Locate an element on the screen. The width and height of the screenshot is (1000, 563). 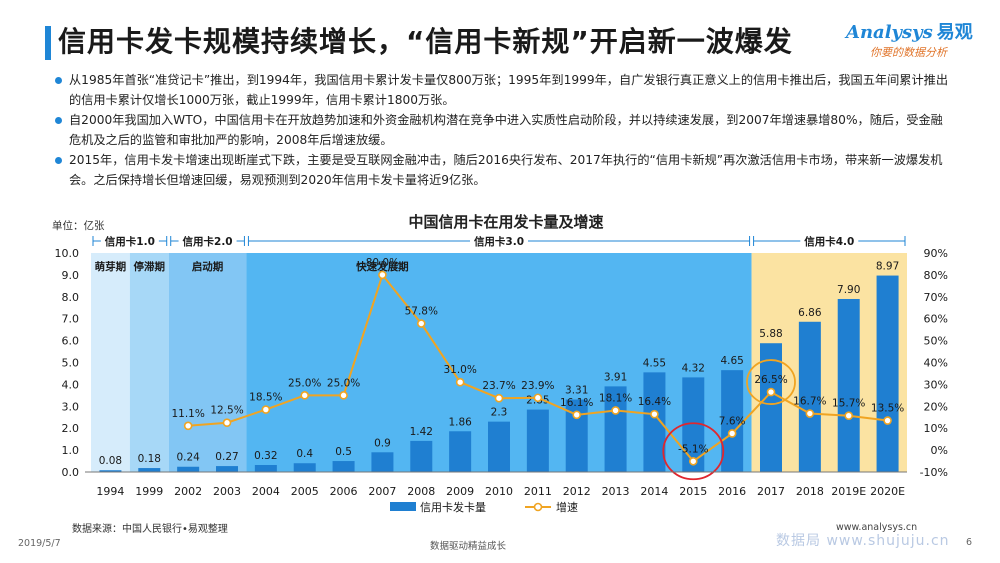
x-tick-label: 2019E is located at coordinates (848, 491).